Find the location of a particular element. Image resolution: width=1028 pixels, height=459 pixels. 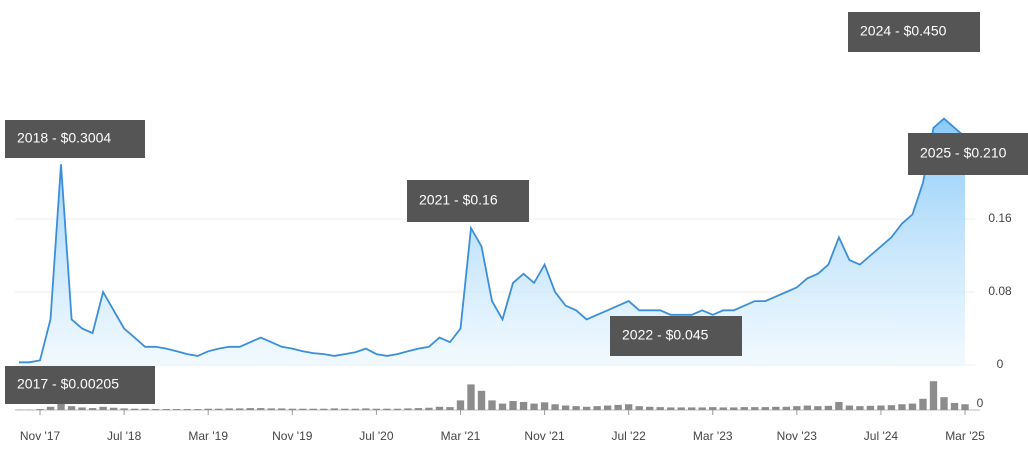

x-tick-label: Jul '18 is located at coordinates (124, 436).